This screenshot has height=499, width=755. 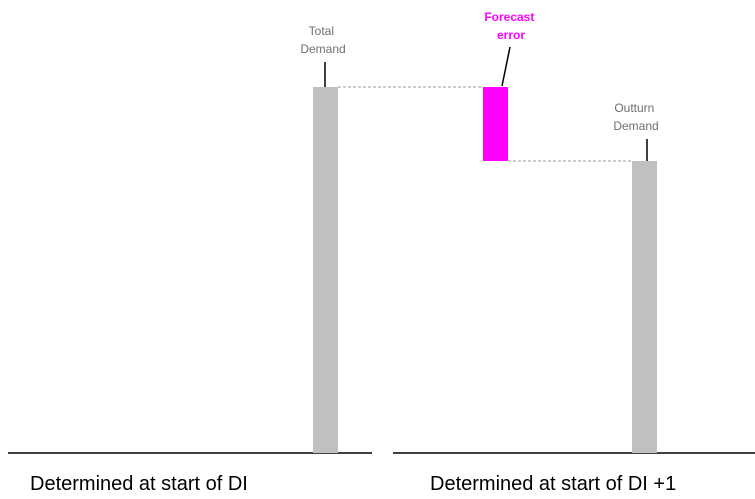 I want to click on outturn-demand-label-line2: Demand, so click(x=635, y=126).